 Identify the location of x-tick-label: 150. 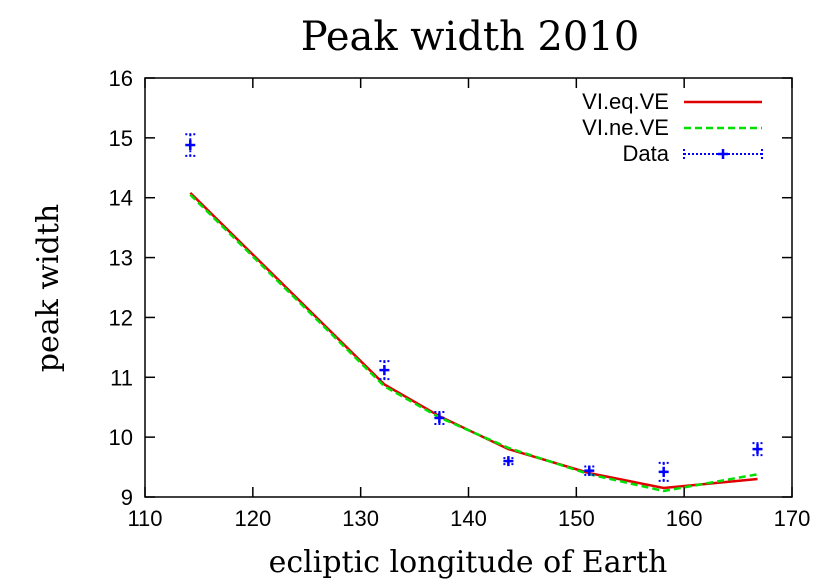
(576, 518).